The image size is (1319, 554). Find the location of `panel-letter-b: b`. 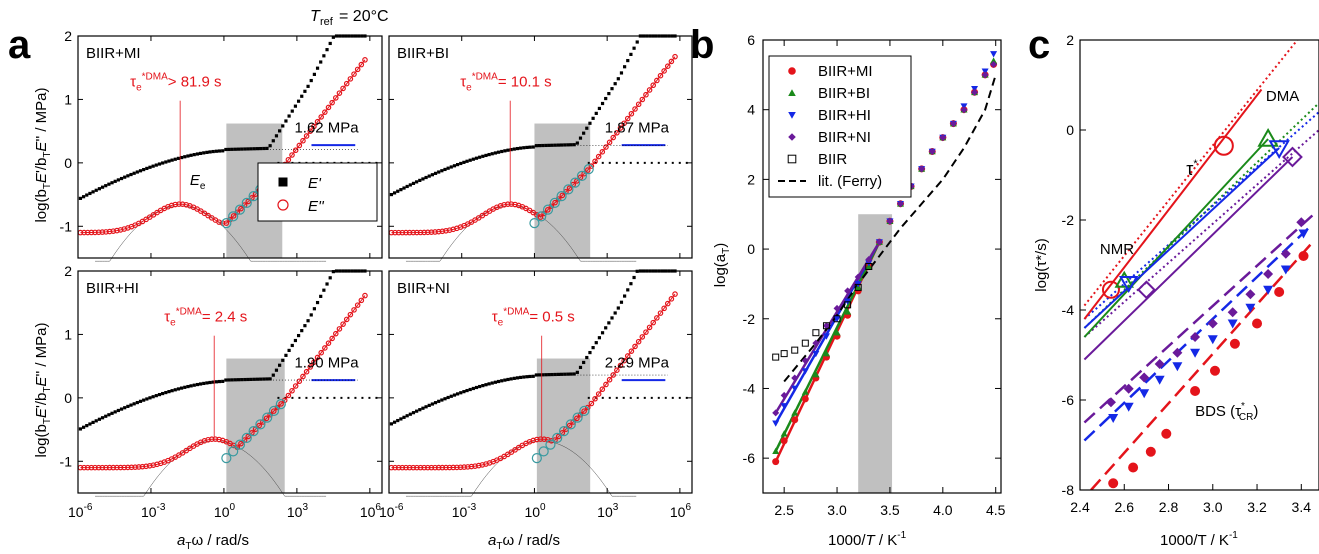

panel-letter-b: b is located at coordinates (702, 45).